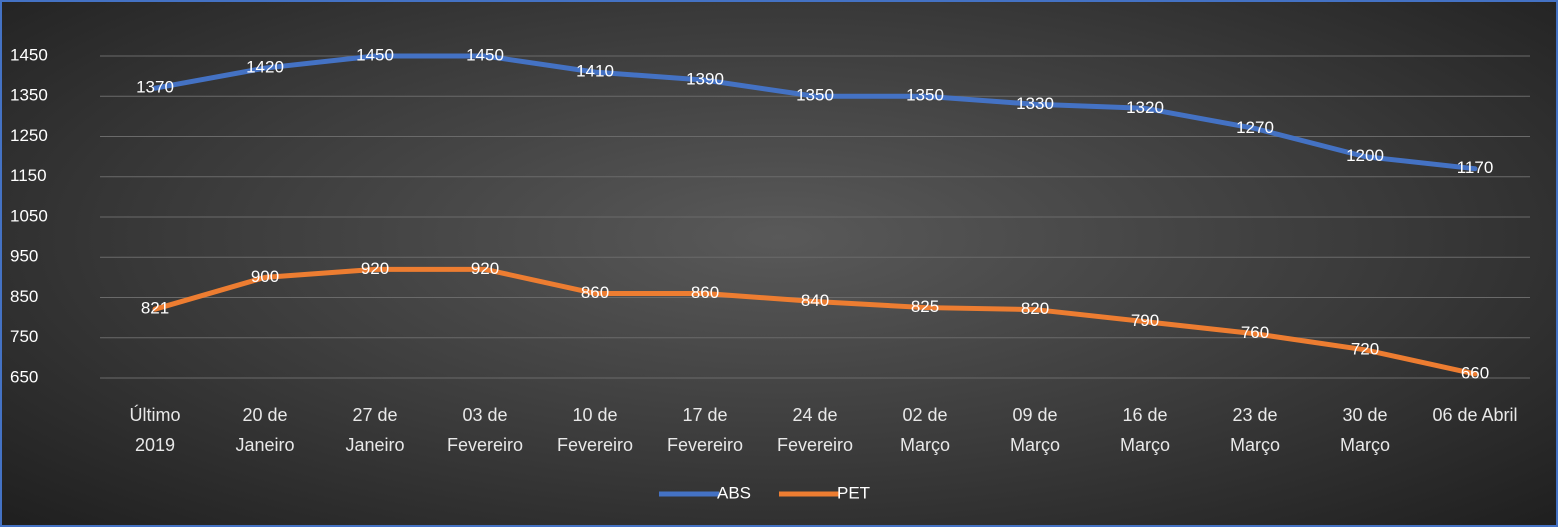 This screenshot has width=1558, height=527. Describe the element at coordinates (1255, 332) in the screenshot. I see `data-label: 760` at that location.